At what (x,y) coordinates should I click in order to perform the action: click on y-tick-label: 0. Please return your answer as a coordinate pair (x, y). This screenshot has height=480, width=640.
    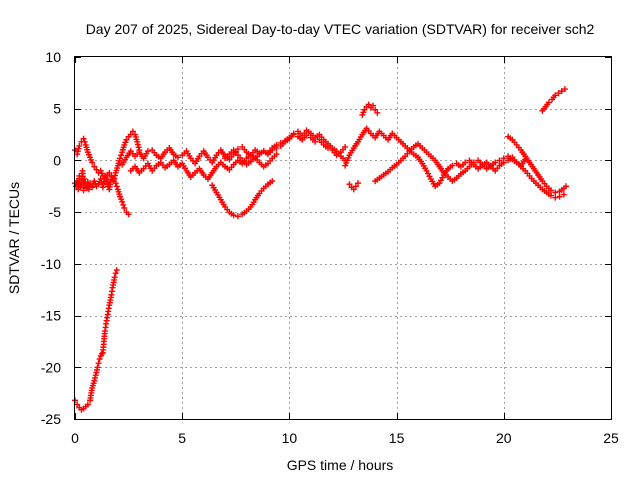
    Looking at the image, I should click on (57, 160).